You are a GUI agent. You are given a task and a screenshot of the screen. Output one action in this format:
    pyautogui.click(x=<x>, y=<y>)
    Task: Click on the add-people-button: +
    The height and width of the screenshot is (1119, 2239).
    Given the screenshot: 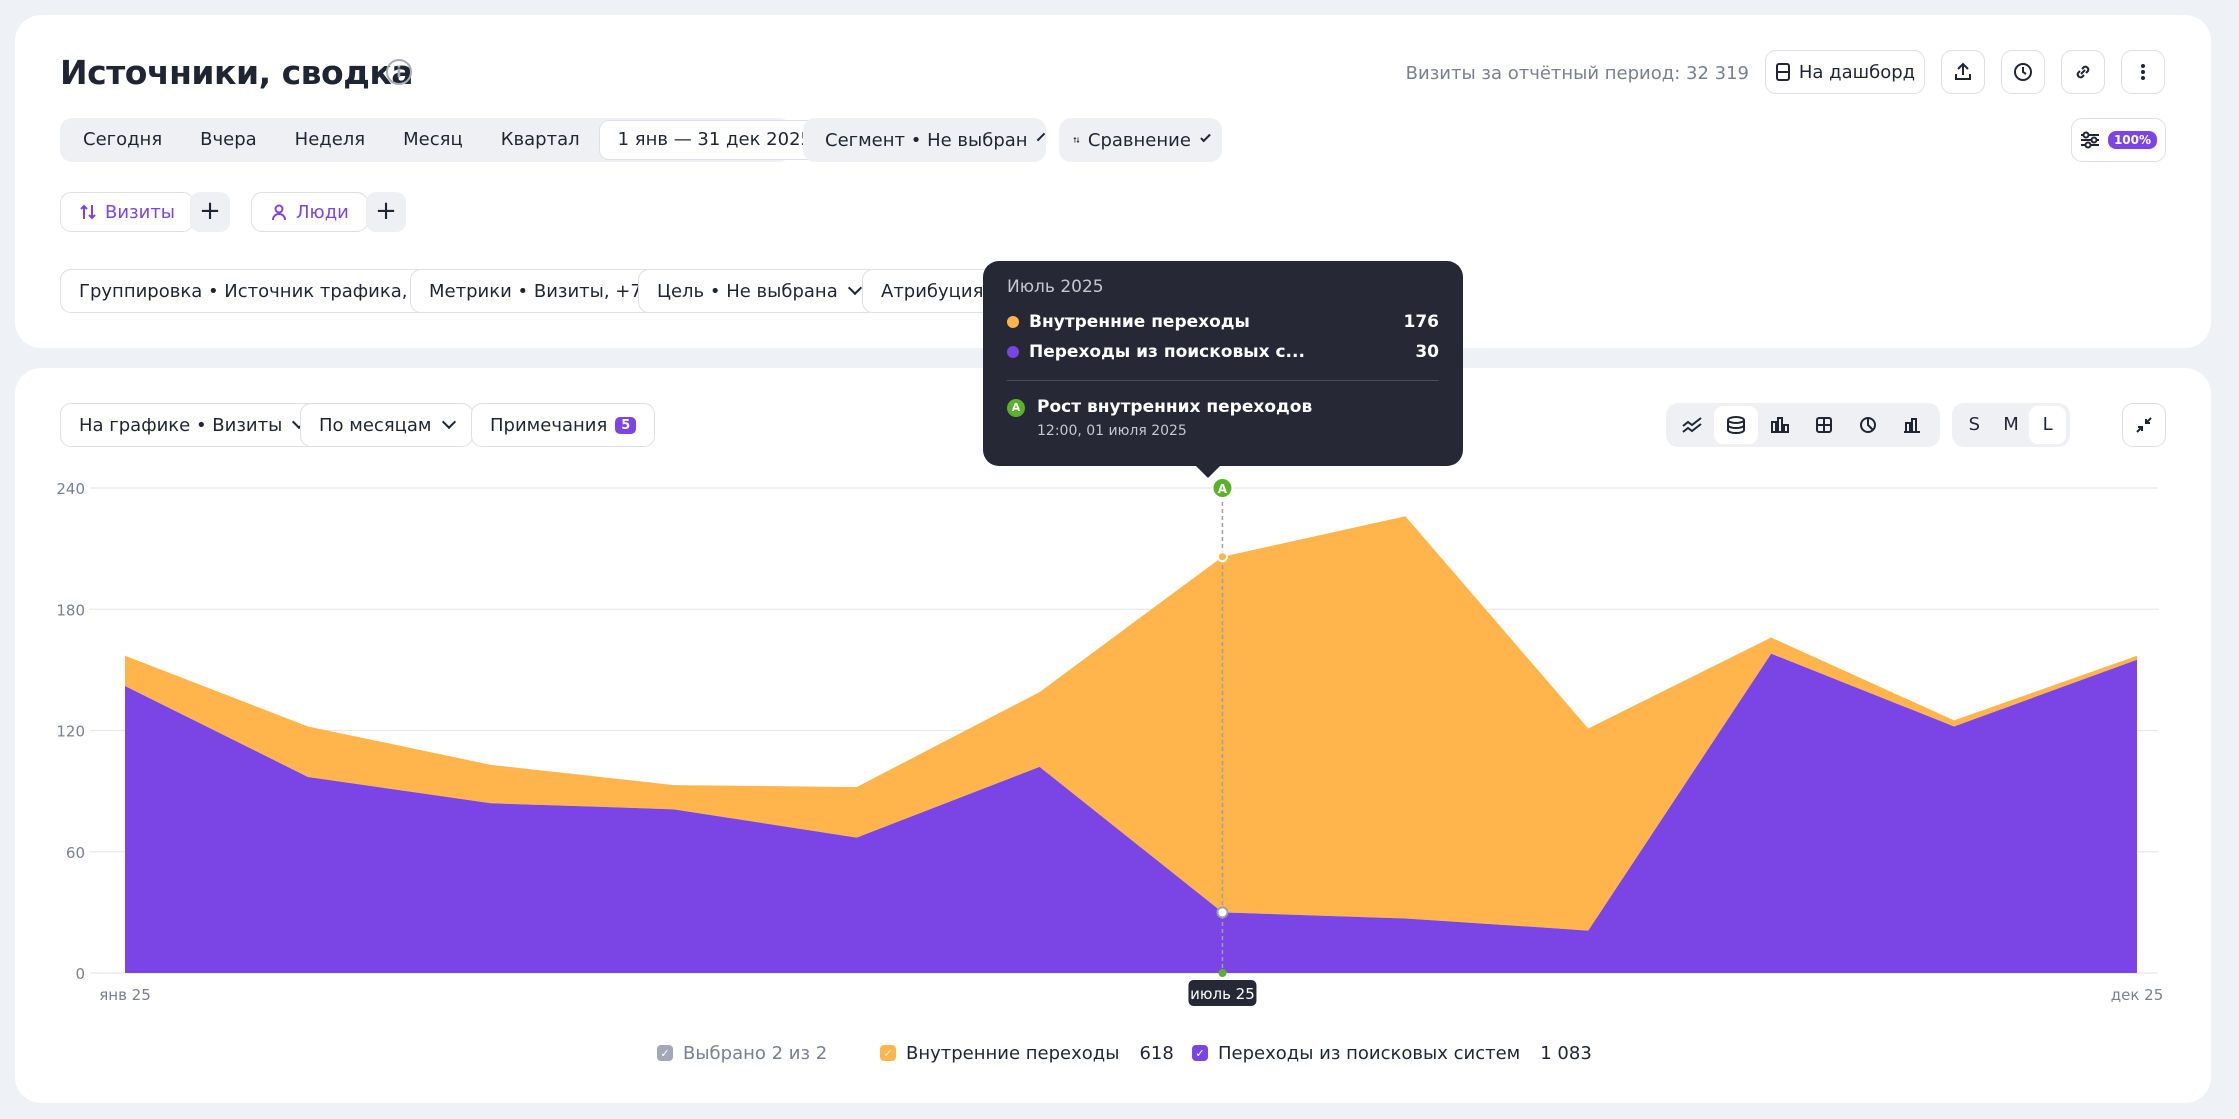 What is the action you would take?
    pyautogui.click(x=386, y=212)
    